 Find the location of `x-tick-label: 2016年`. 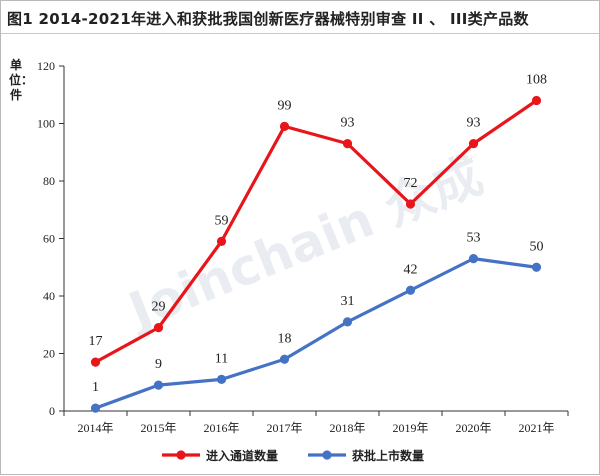

x-tick-label: 2016年 is located at coordinates (221, 428).